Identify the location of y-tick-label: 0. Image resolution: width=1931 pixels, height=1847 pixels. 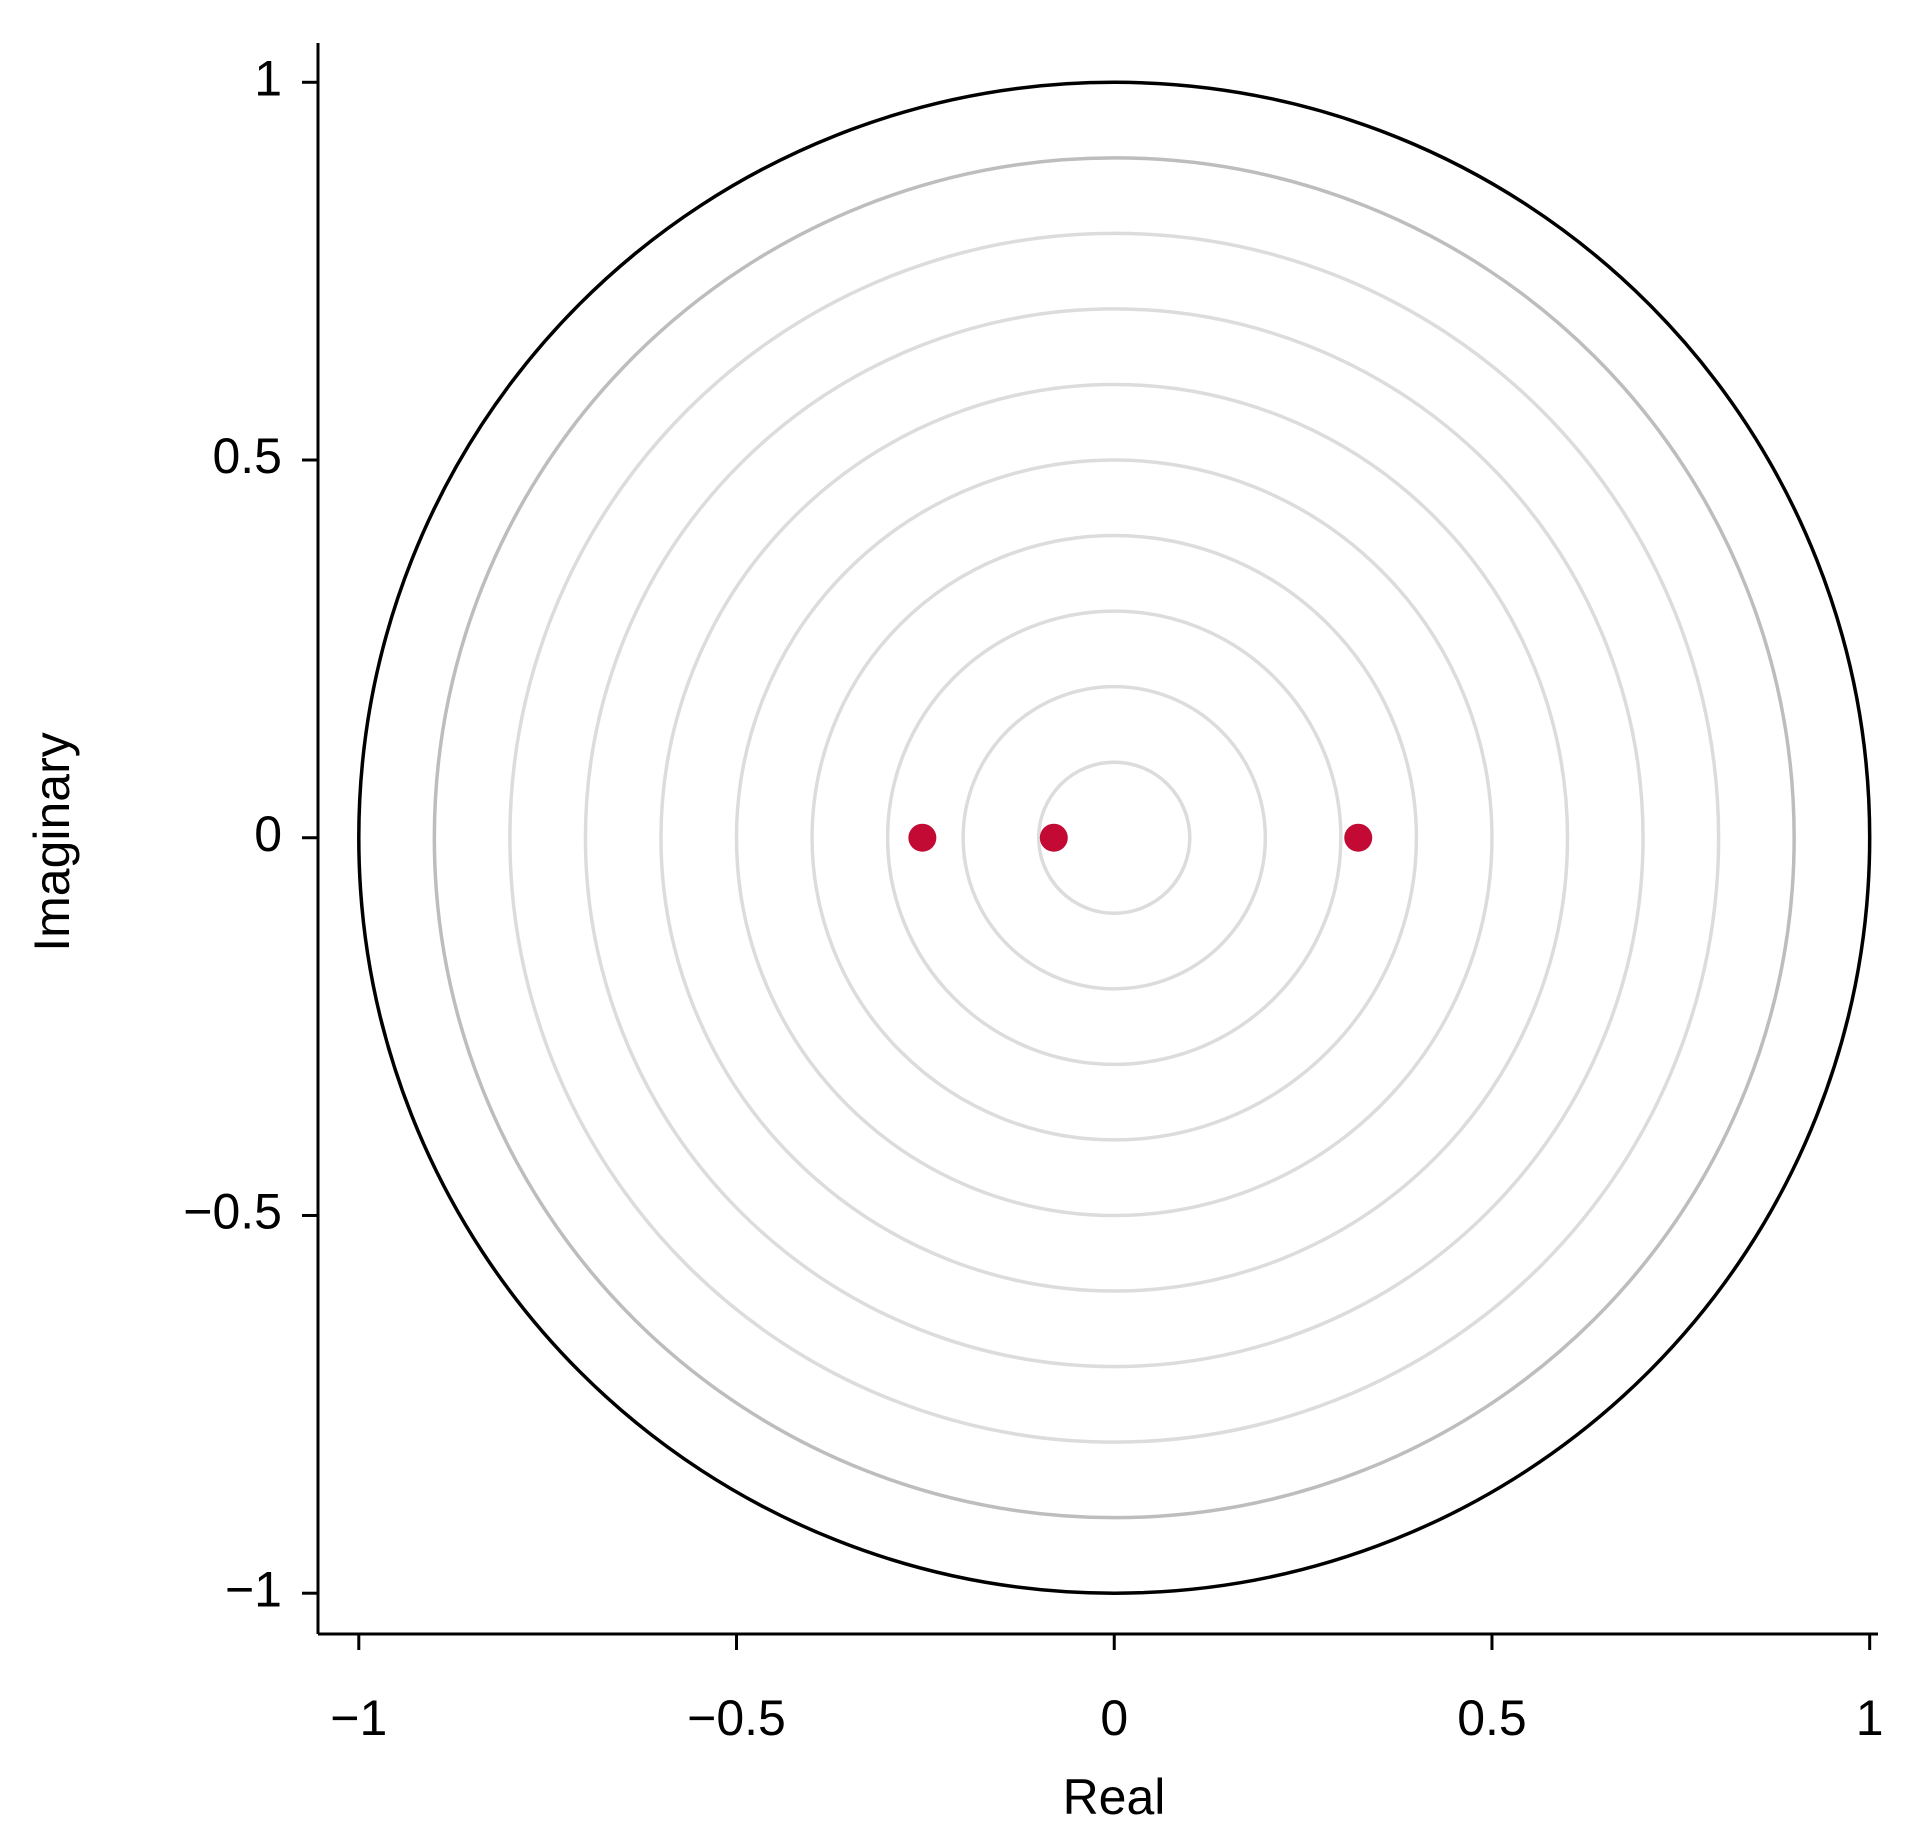
(268, 834).